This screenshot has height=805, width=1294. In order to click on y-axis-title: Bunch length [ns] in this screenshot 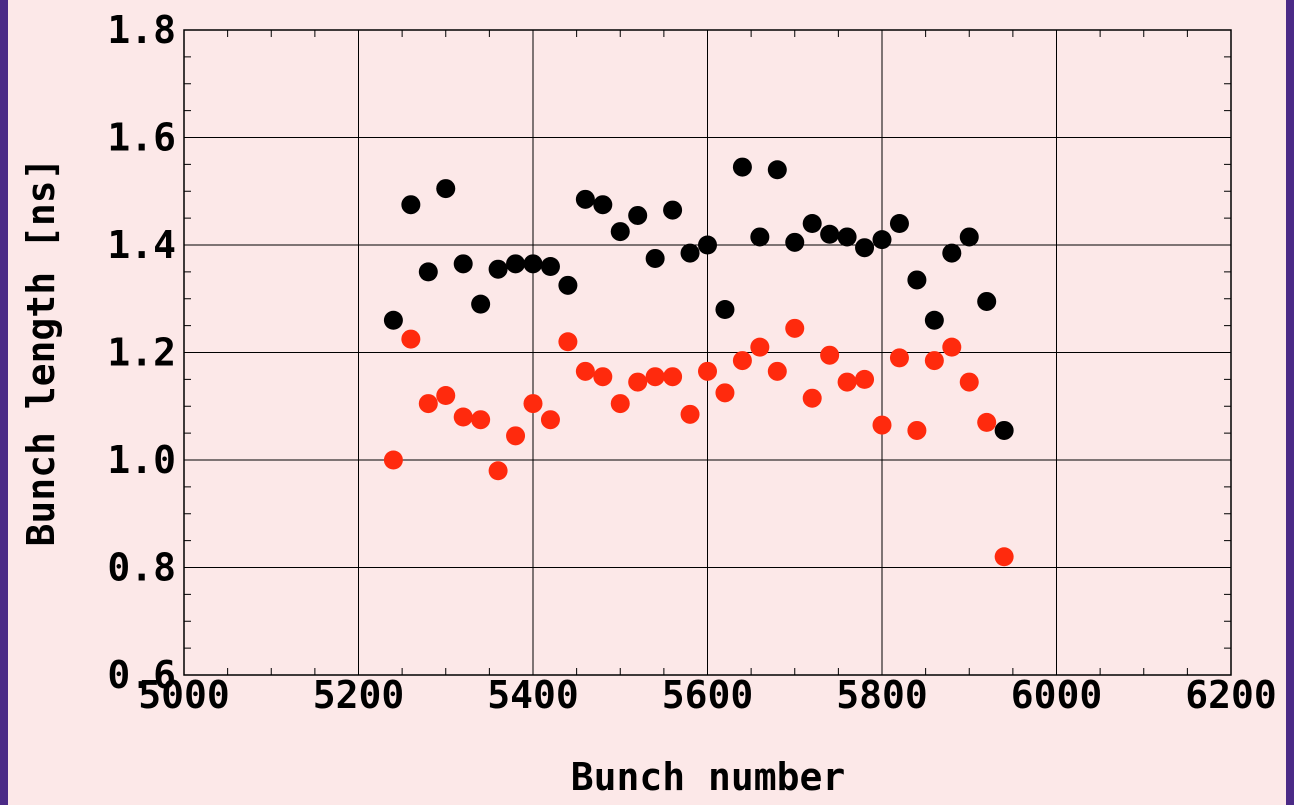, I will do `click(41, 352)`.